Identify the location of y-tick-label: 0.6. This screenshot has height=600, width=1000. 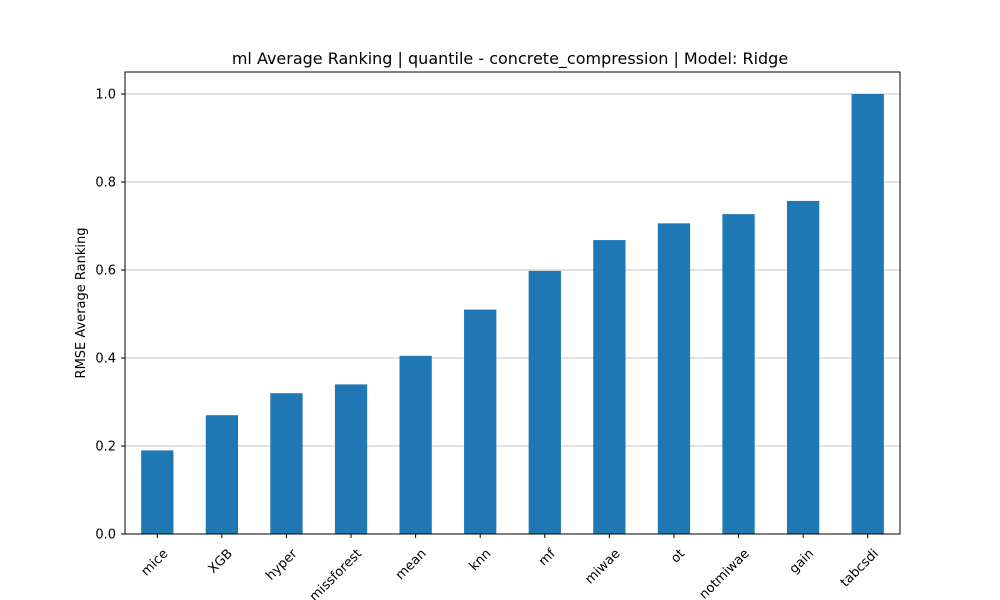
(105, 271).